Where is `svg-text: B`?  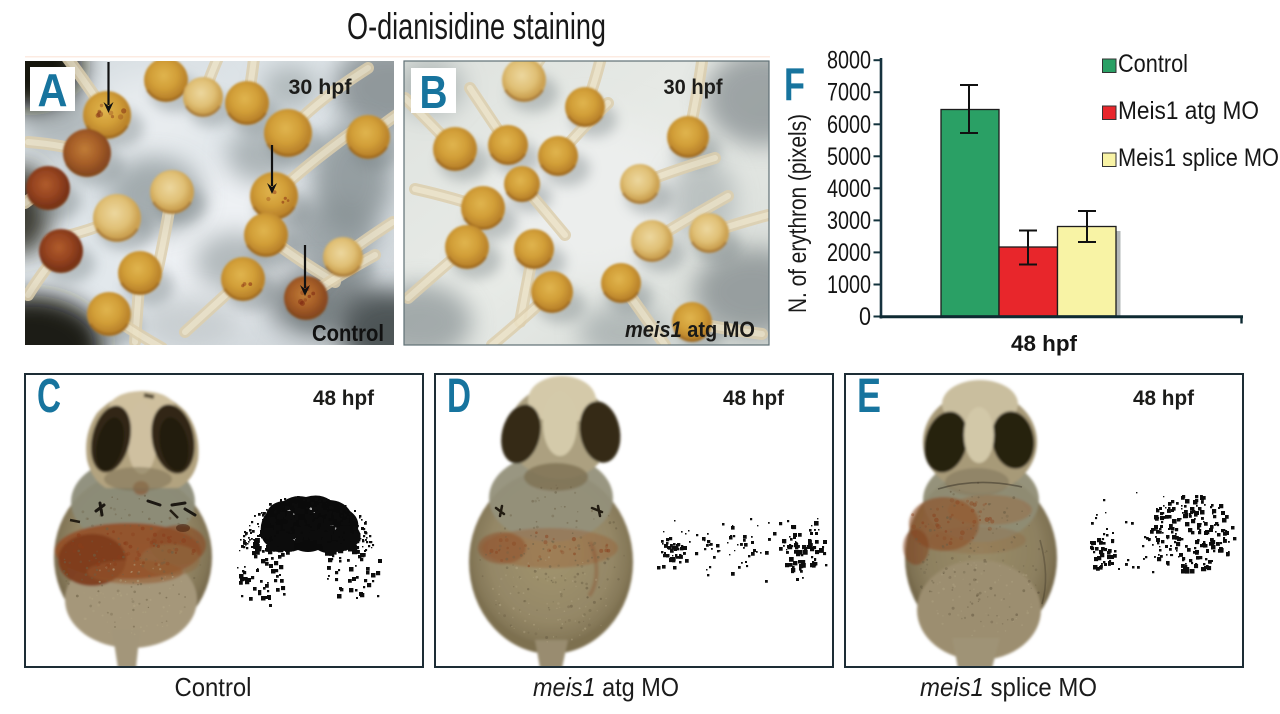 svg-text: B is located at coordinates (434, 92).